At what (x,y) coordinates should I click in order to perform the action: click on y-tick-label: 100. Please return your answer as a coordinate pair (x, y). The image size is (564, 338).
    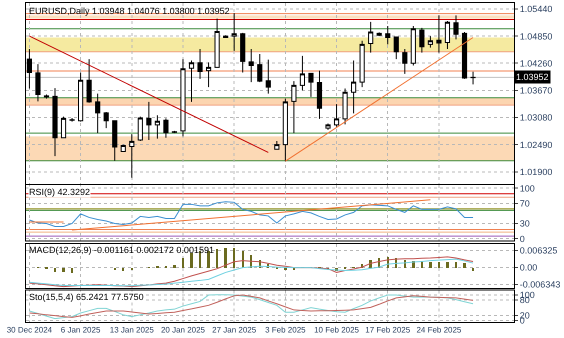
    Looking at the image, I should click on (527, 188).